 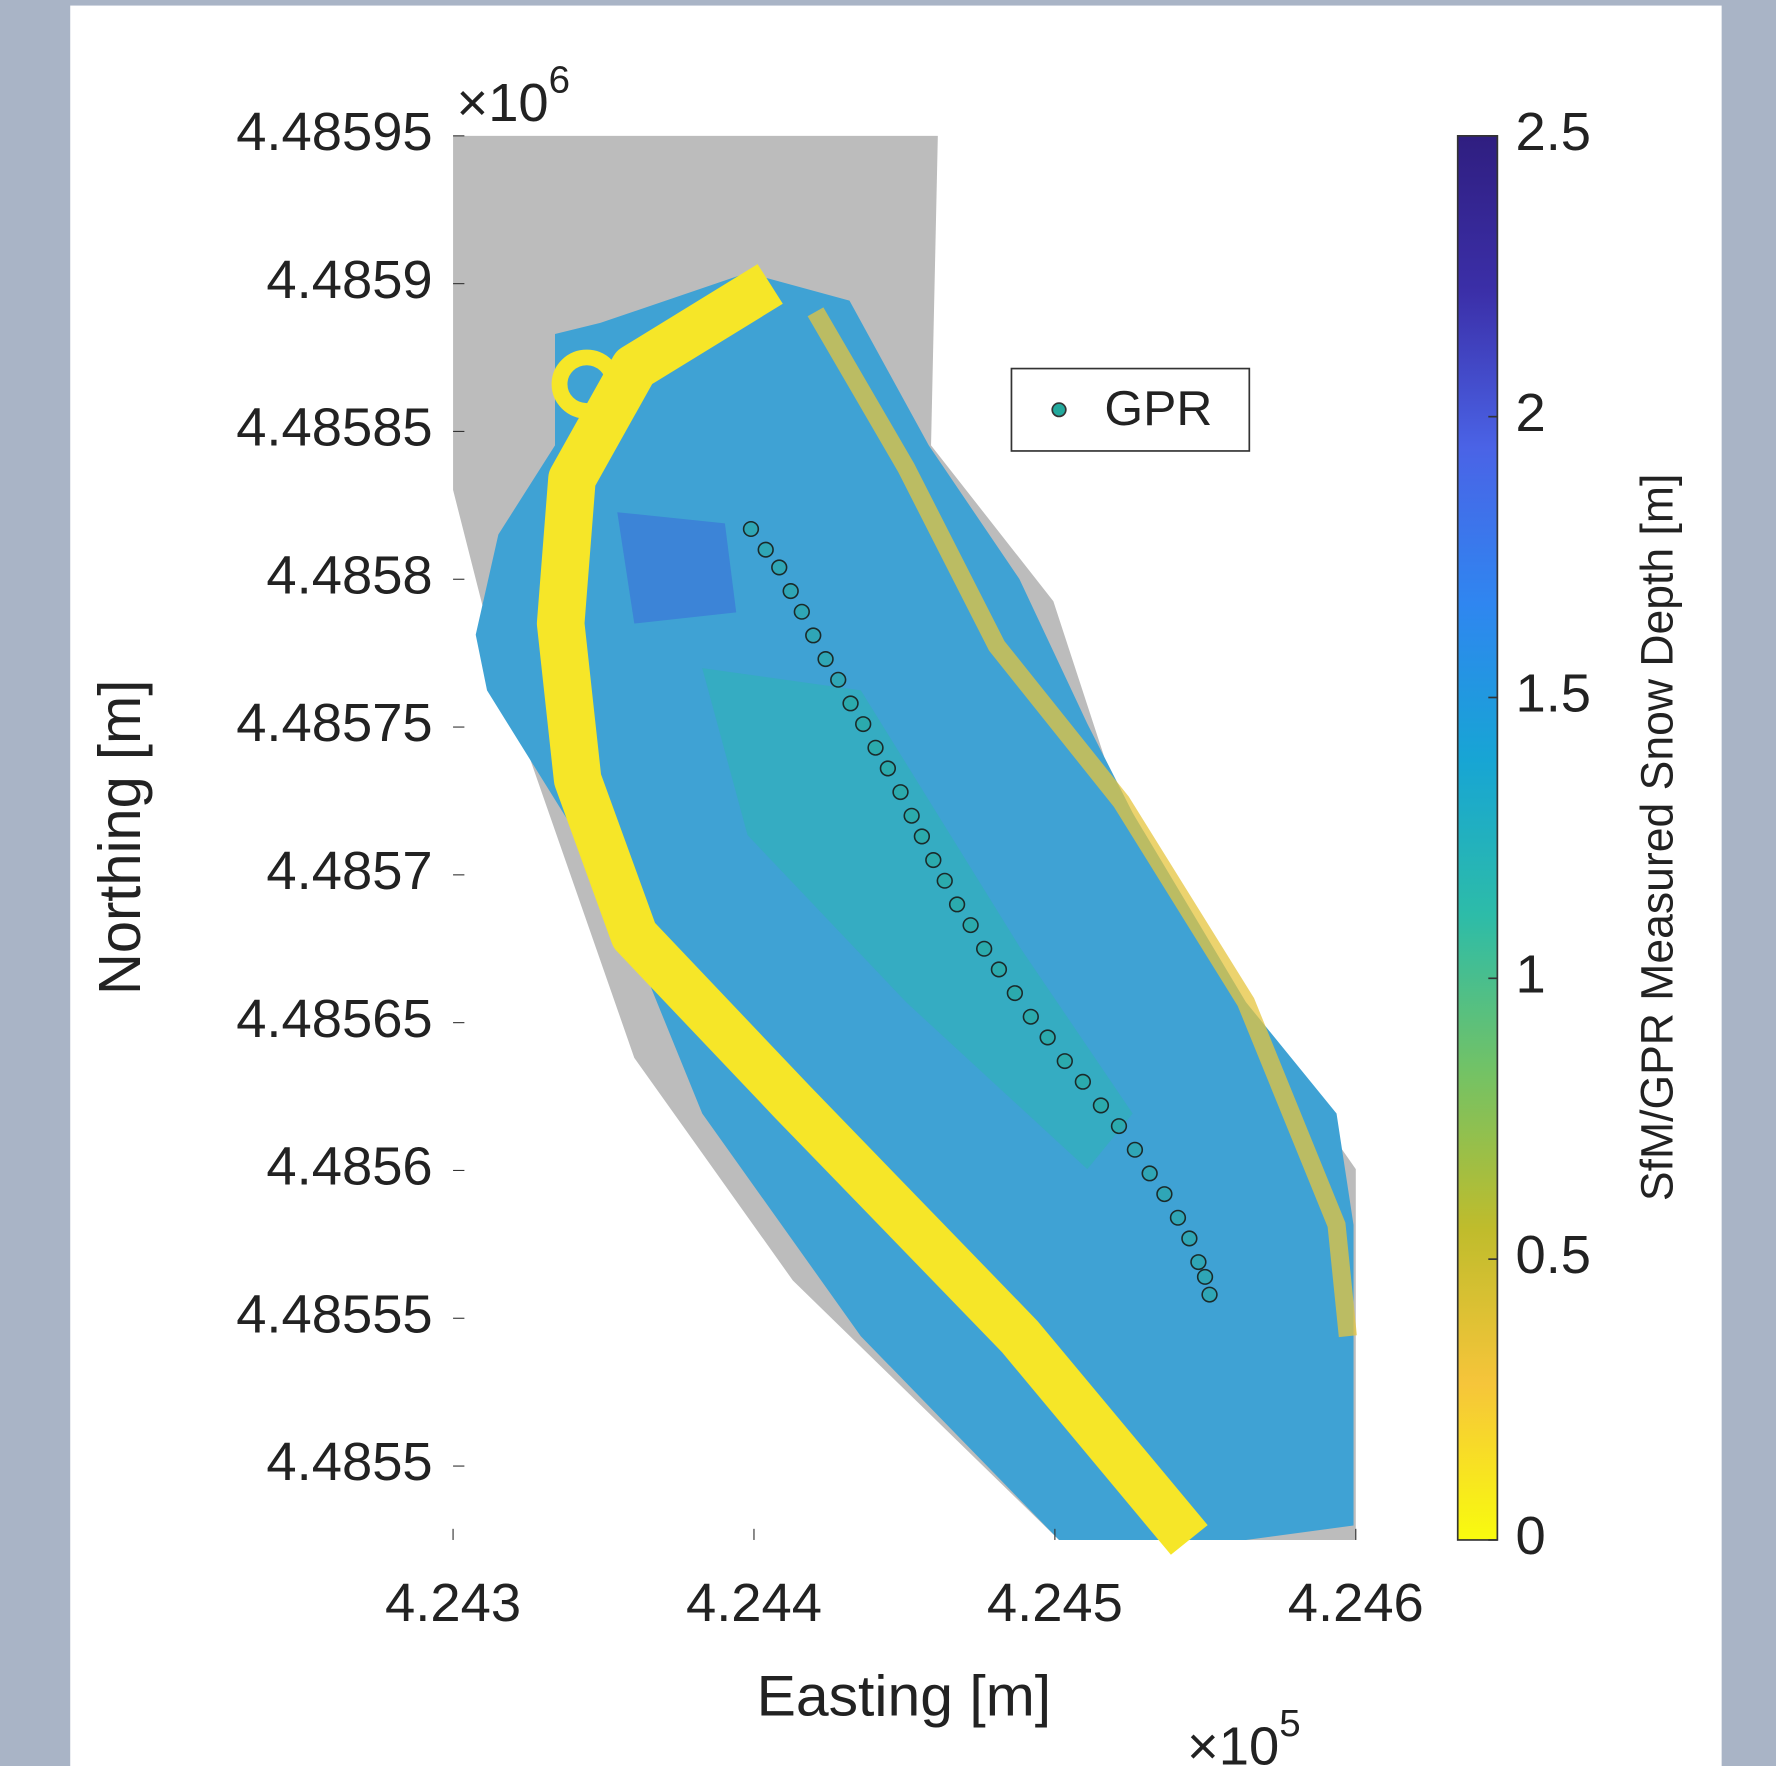 What do you see at coordinates (1356, 1602) in the screenshot?
I see `x-tick-label: 4.246` at bounding box center [1356, 1602].